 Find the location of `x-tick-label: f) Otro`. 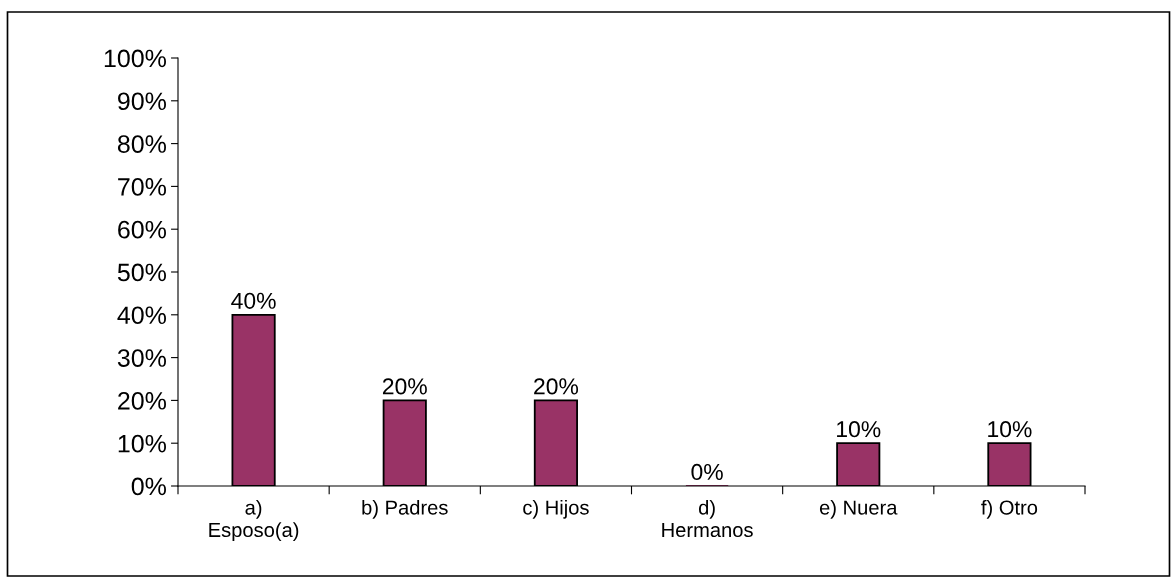

x-tick-label: f) Otro is located at coordinates (1009, 509).